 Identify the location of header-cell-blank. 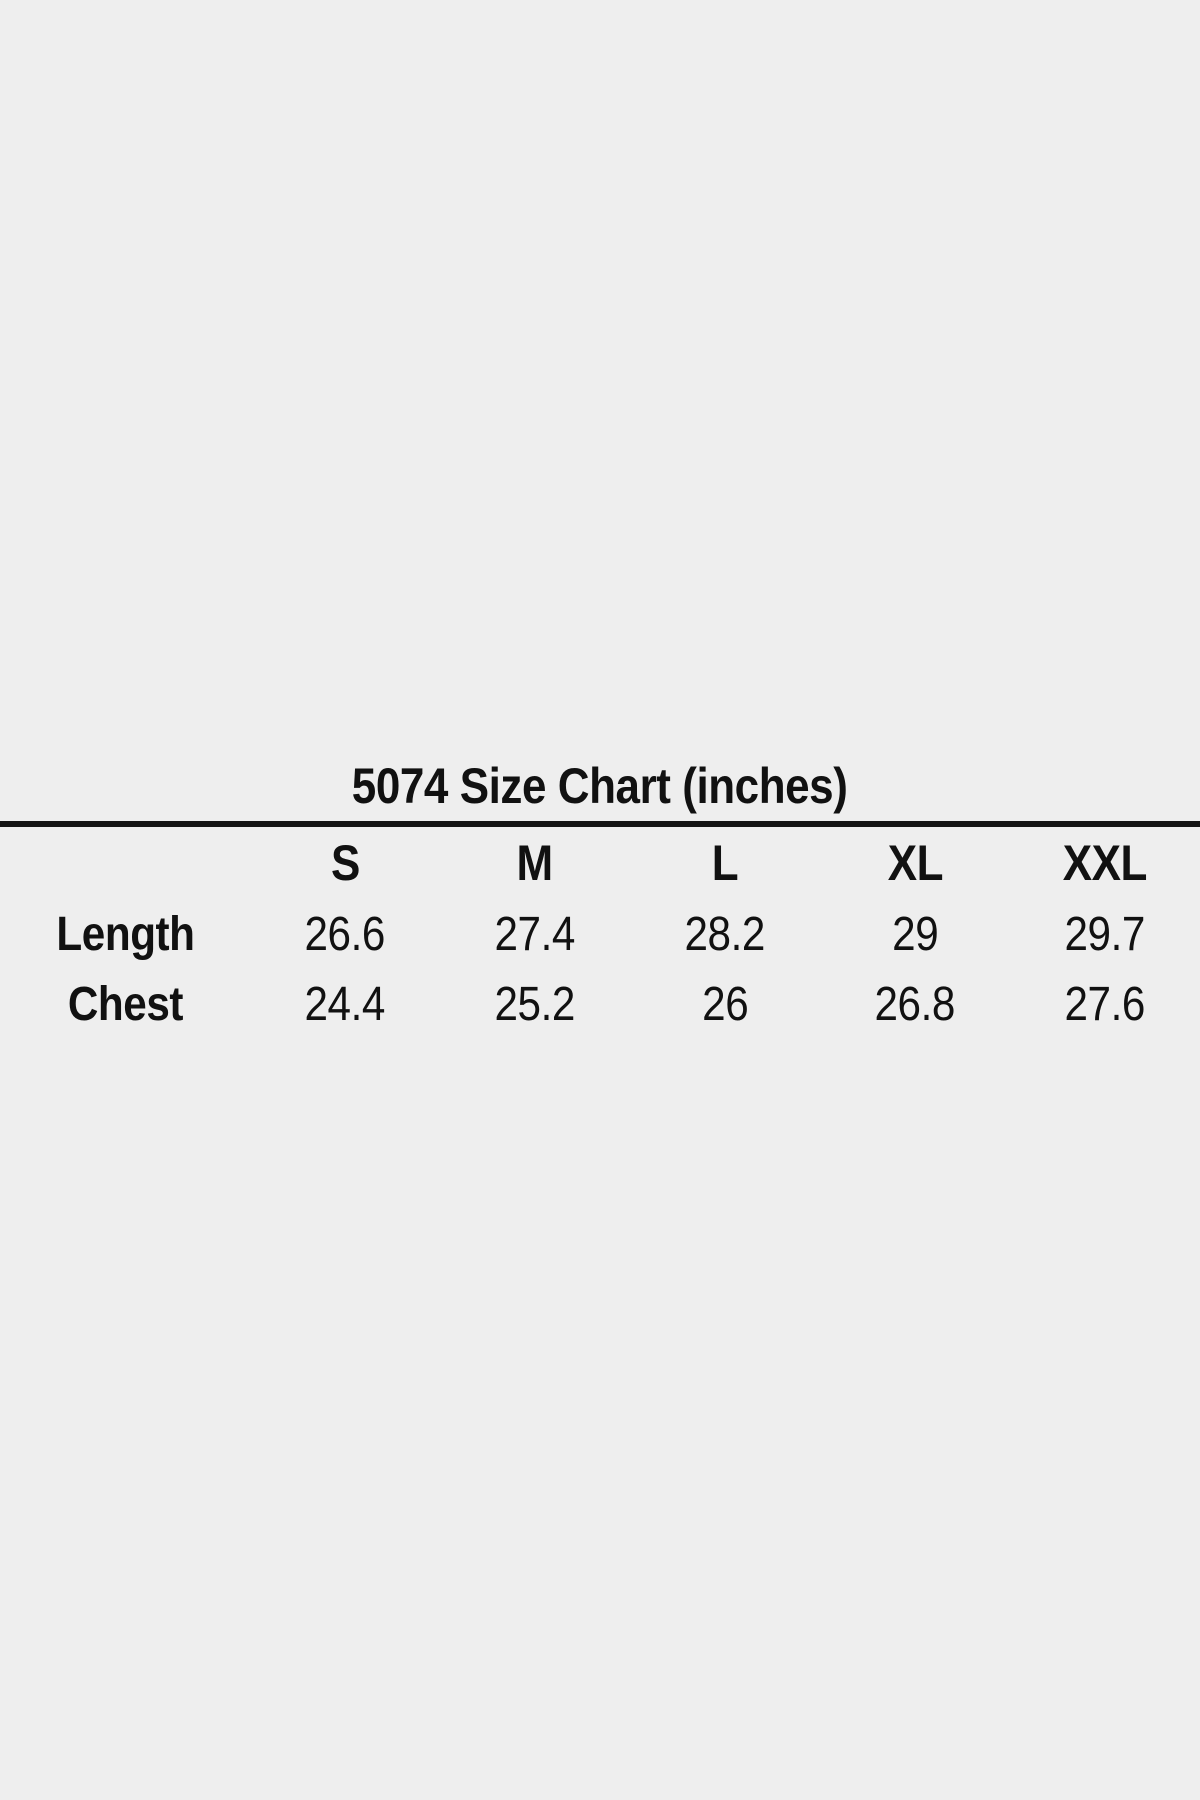
(125, 863).